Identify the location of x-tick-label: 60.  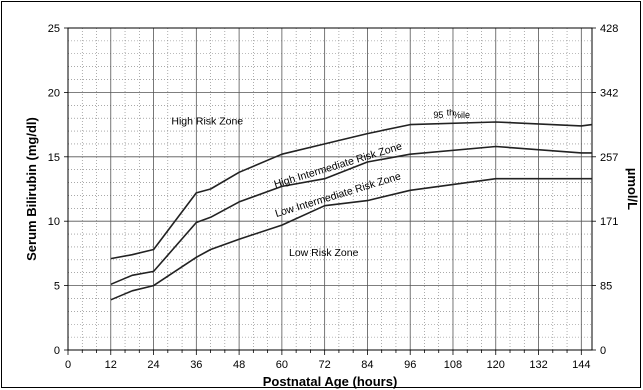
(282, 365).